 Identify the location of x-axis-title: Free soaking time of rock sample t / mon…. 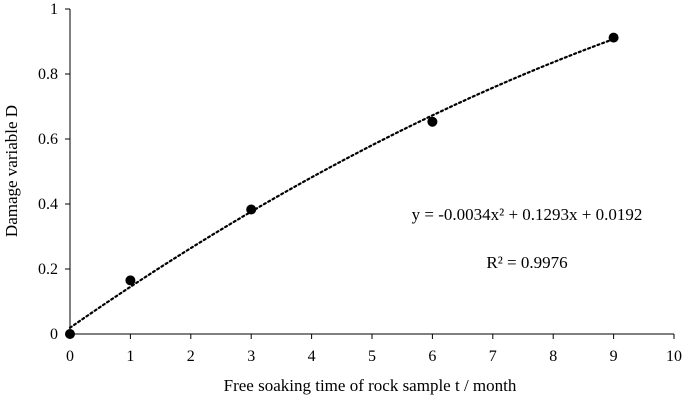
(370, 385).